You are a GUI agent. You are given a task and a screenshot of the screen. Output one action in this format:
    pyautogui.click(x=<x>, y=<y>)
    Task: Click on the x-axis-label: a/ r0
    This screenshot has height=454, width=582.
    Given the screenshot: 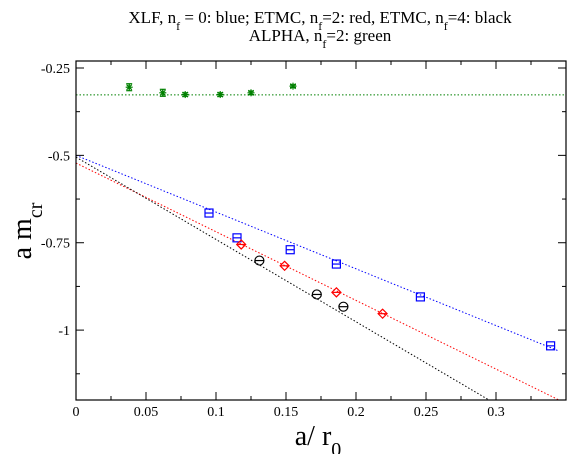 What is the action you would take?
    pyautogui.click(x=318, y=437)
    